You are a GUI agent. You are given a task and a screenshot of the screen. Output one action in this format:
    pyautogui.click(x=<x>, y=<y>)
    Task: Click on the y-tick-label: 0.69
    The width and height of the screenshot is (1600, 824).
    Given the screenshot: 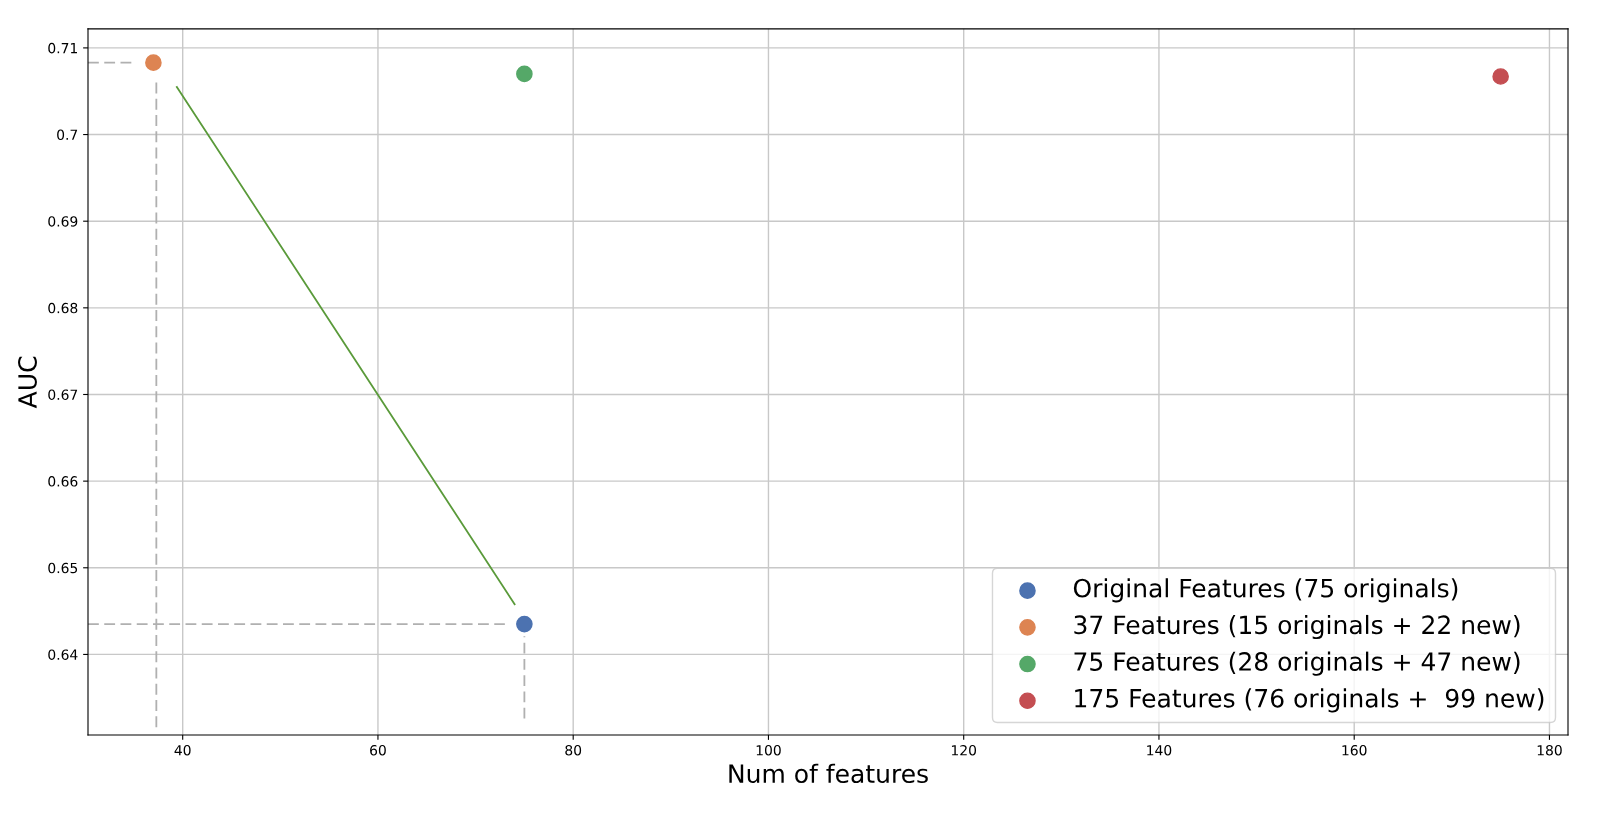 What is the action you would take?
    pyautogui.click(x=63, y=221)
    